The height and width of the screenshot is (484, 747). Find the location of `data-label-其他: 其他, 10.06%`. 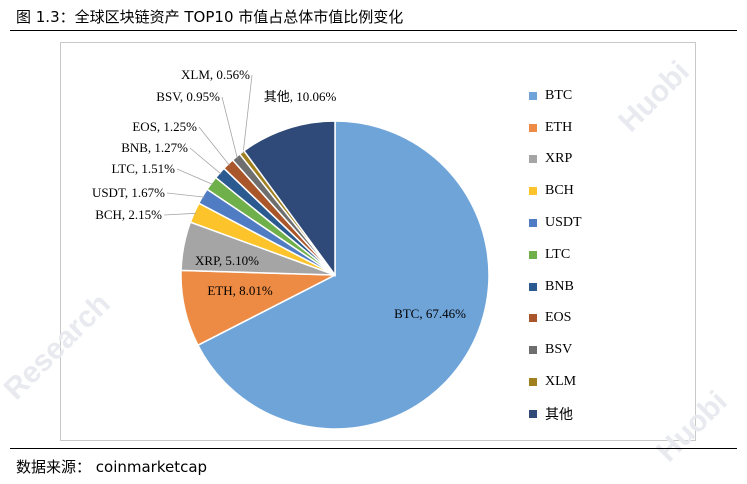

data-label-其他: 其他, 10.06% is located at coordinates (300, 96).